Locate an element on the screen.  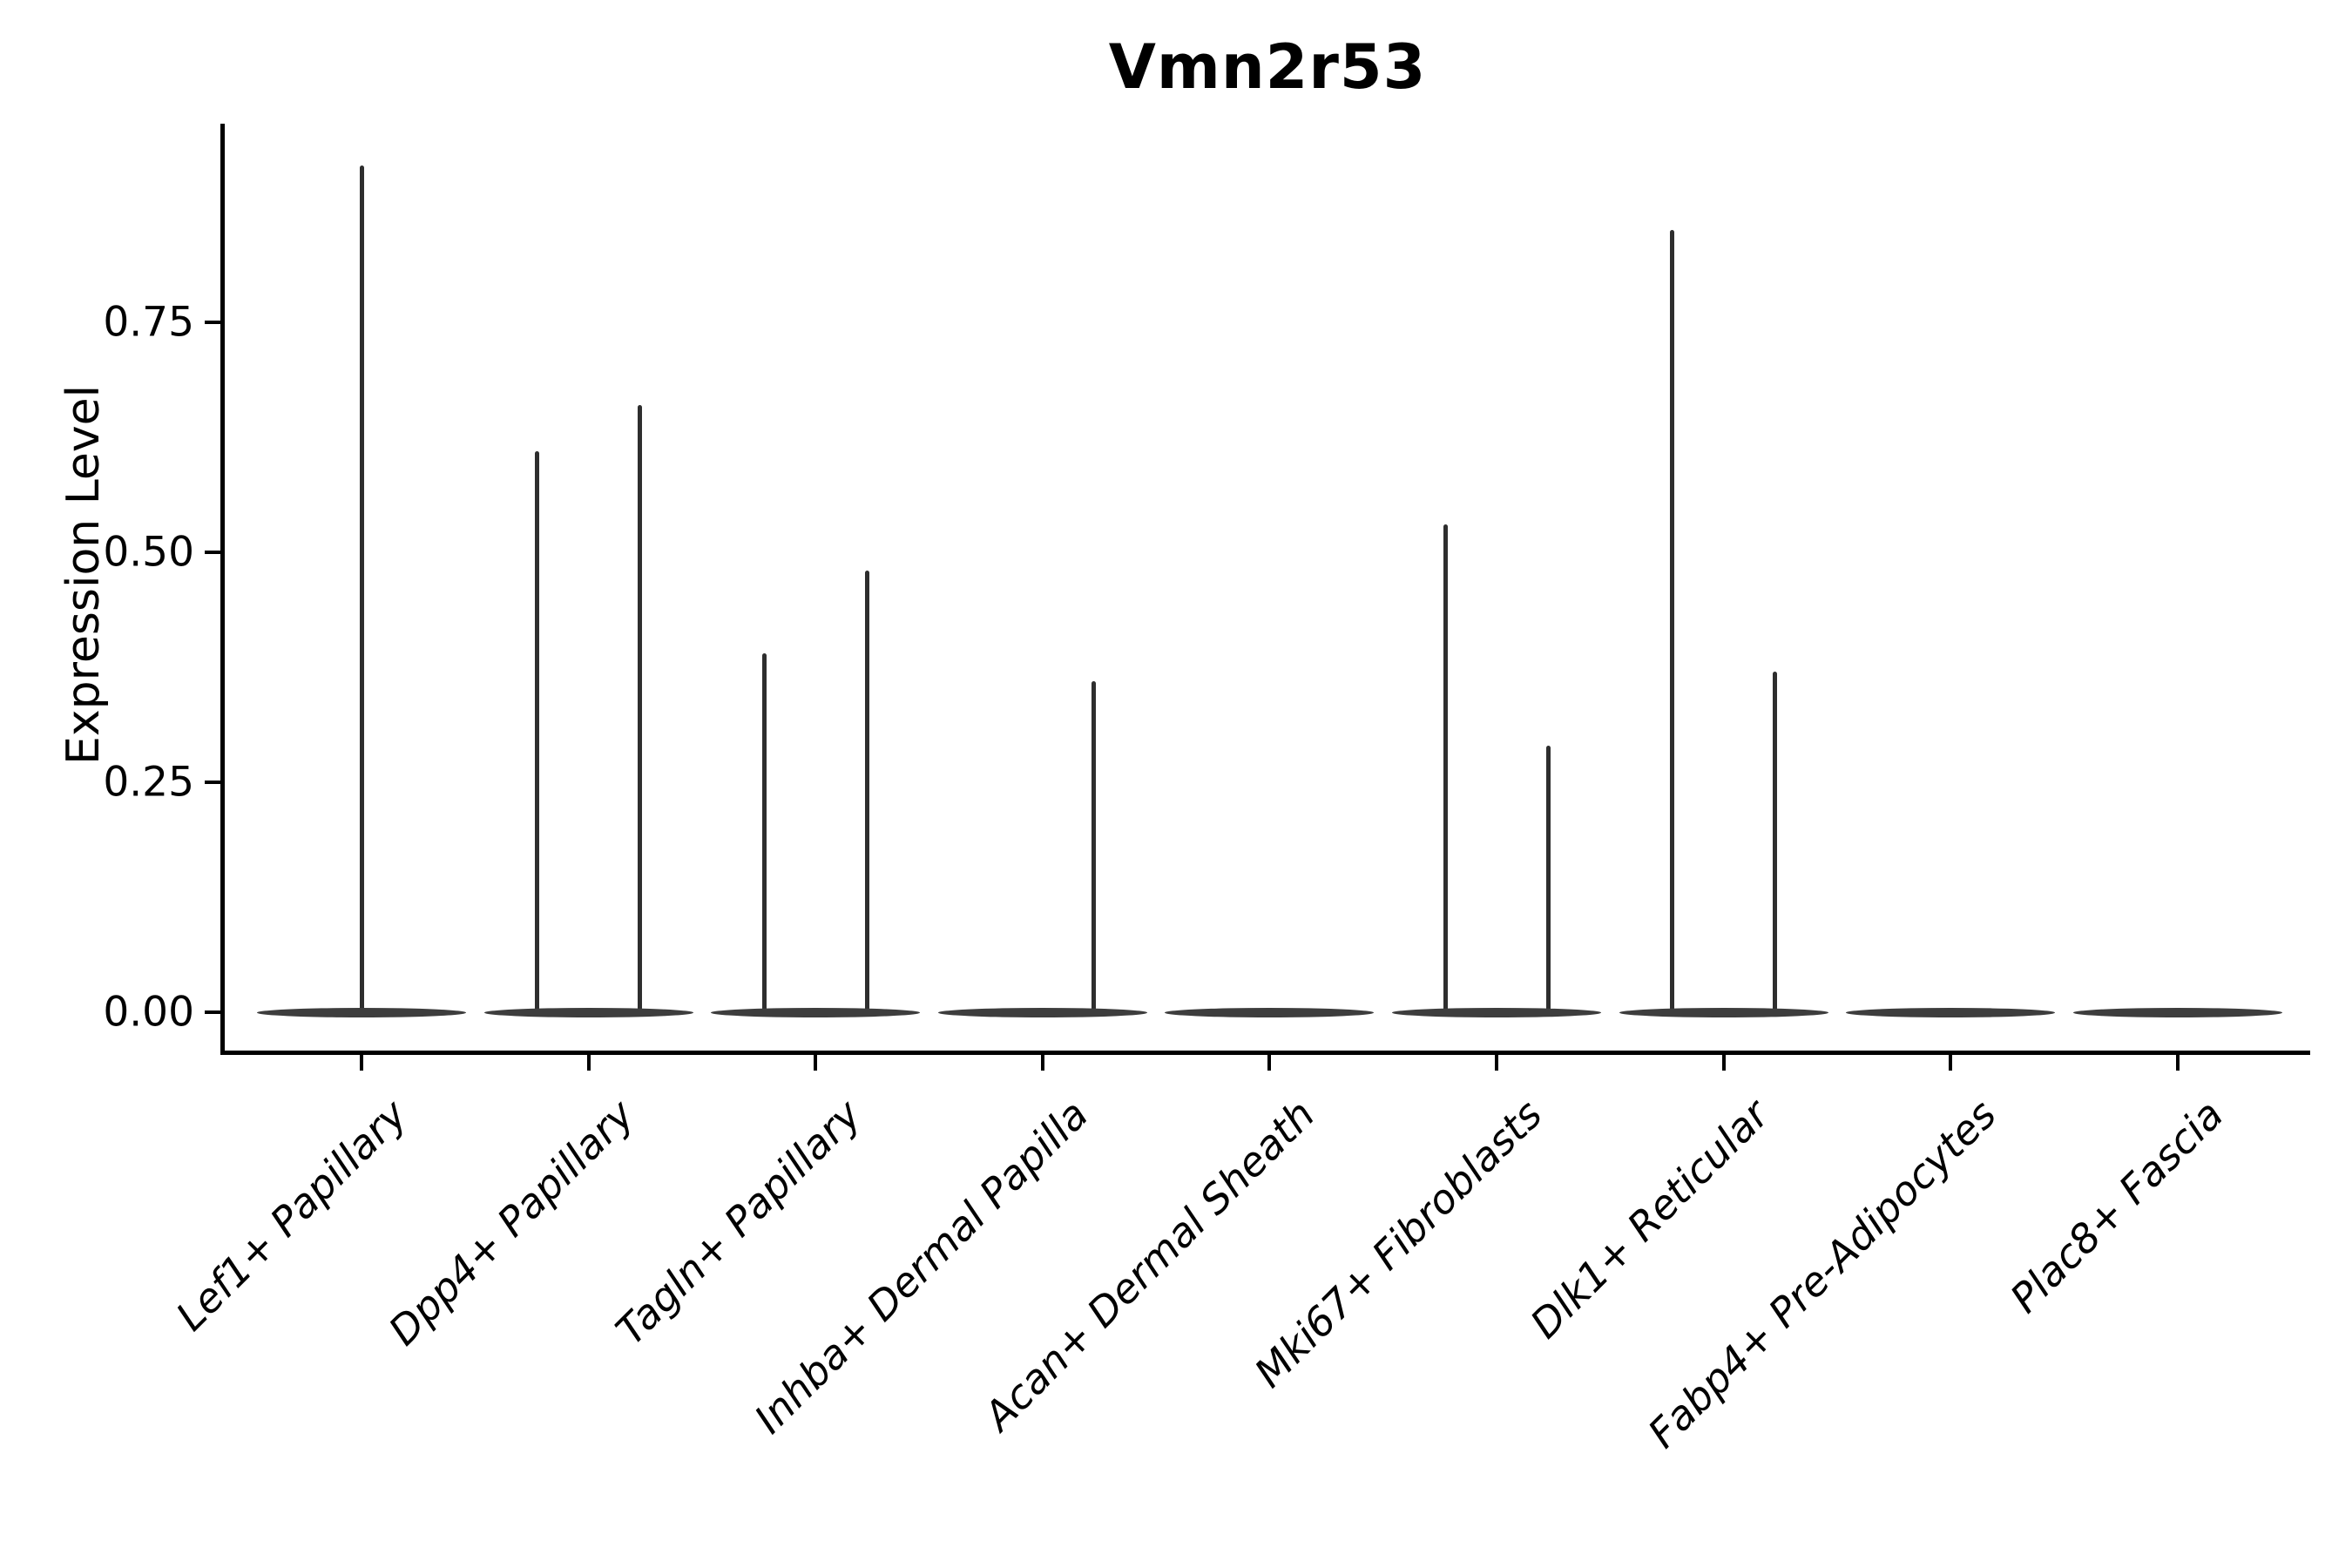
y-tick-label: 0.25 is located at coordinates (148, 782).